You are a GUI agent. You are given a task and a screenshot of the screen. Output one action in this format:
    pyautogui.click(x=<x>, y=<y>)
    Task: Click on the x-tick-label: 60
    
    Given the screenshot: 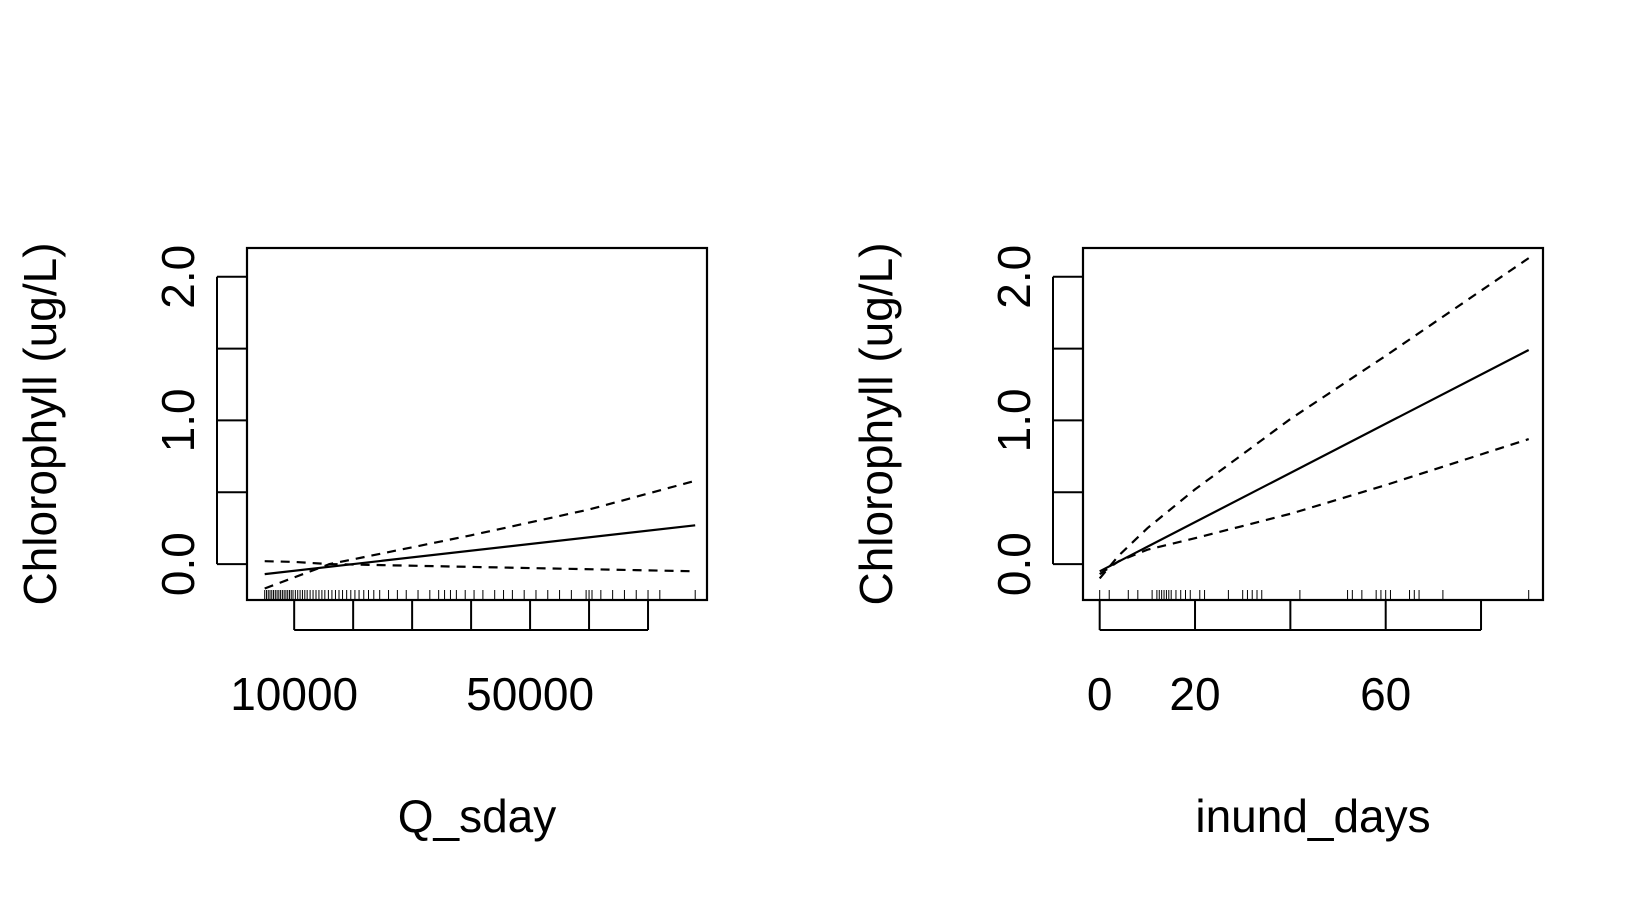 What is the action you would take?
    pyautogui.click(x=1385, y=694)
    